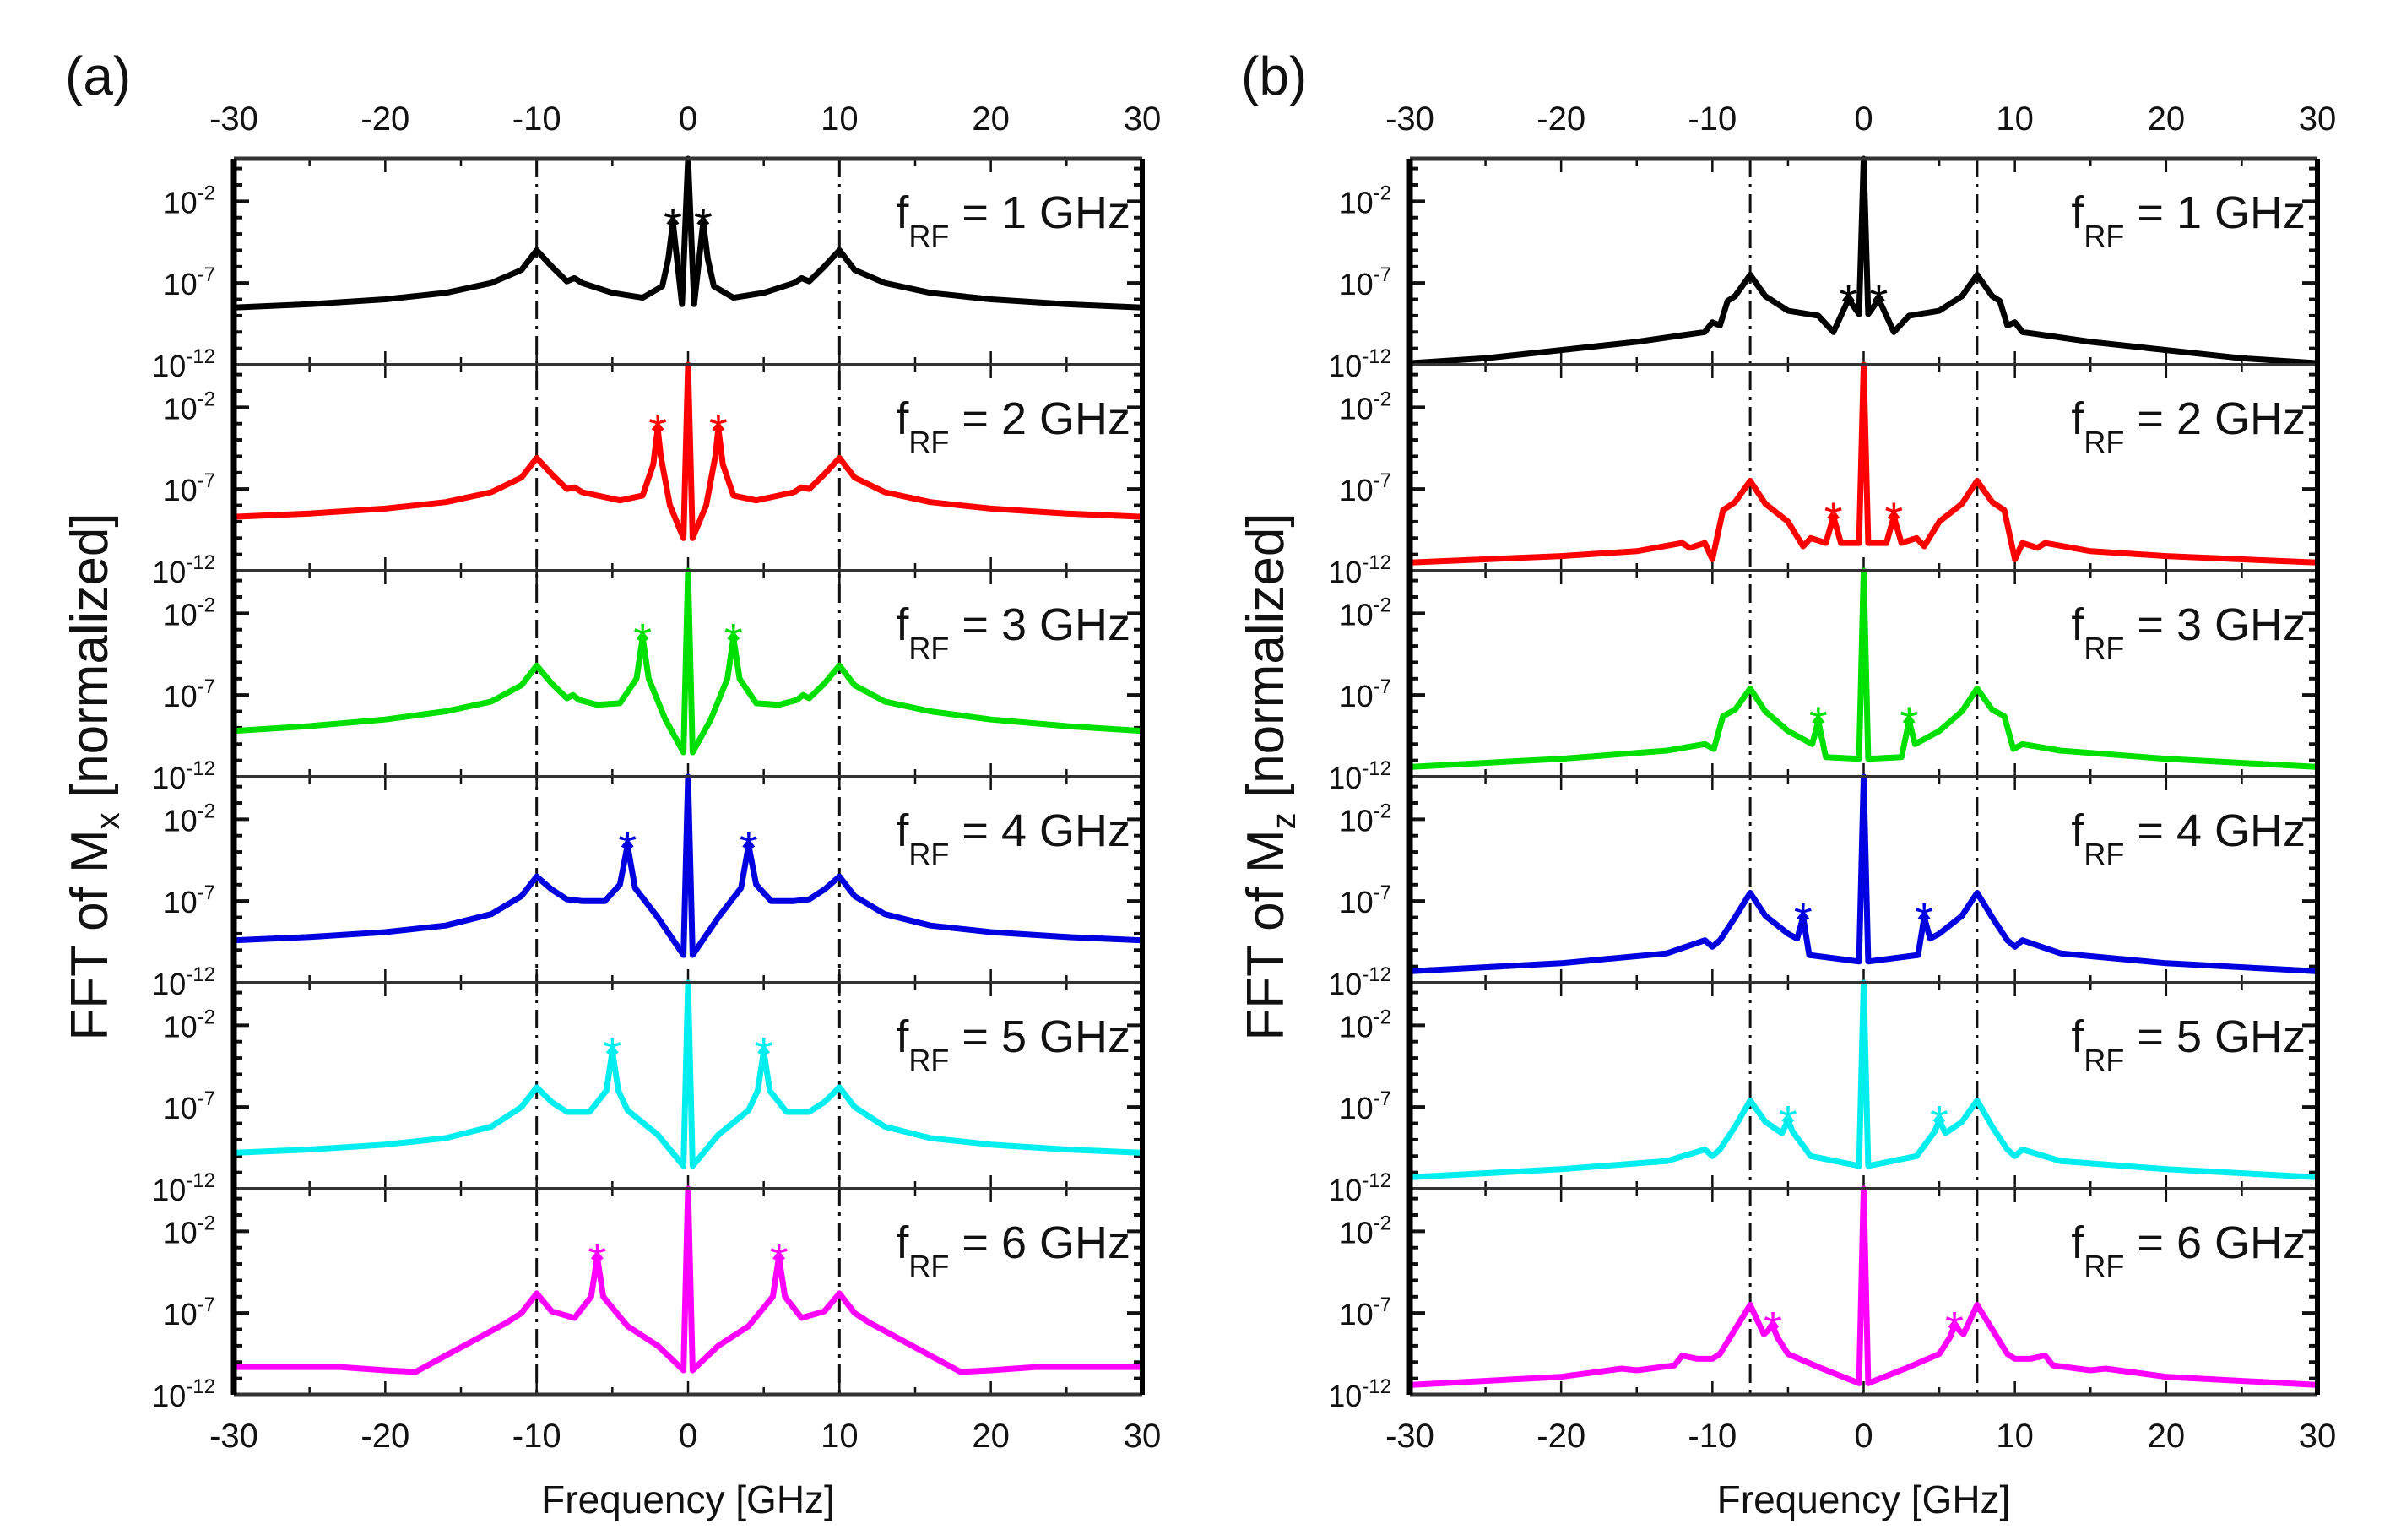  Describe the element at coordinates (688, 119) in the screenshot. I see `top-x-tick-label: 0` at that location.